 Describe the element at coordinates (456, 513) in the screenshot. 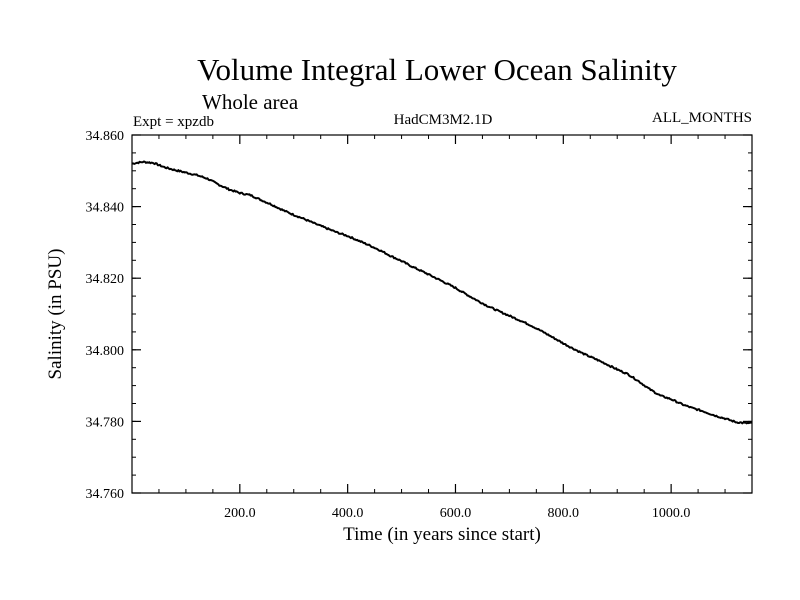

I see `x-tick-label: 600.0` at that location.